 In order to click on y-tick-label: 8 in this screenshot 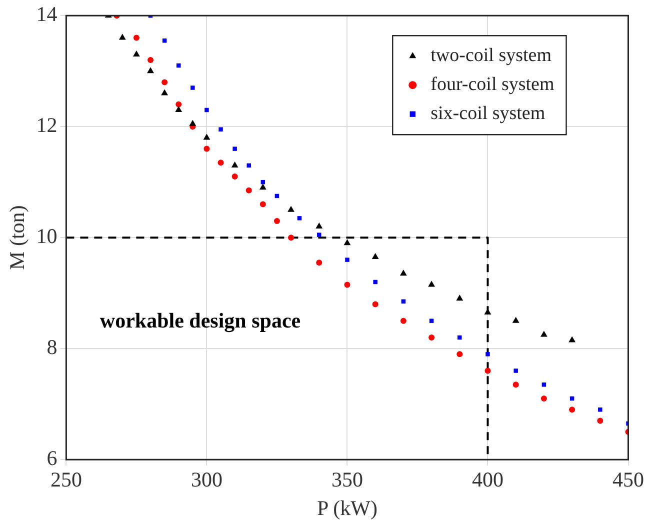, I will do `click(52, 347)`.